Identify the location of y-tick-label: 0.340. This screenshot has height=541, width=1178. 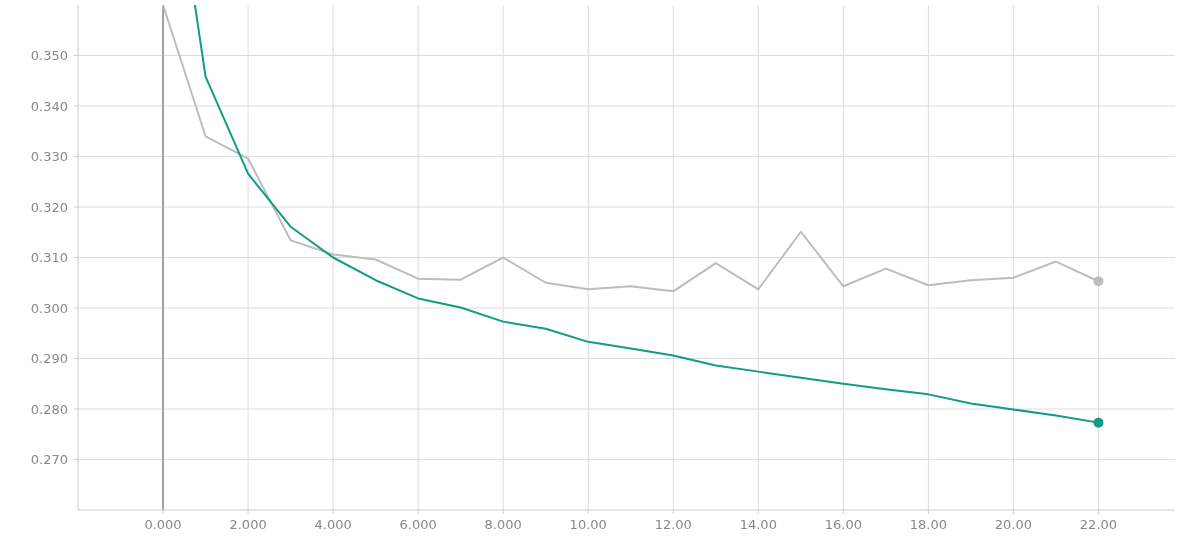
(49, 106).